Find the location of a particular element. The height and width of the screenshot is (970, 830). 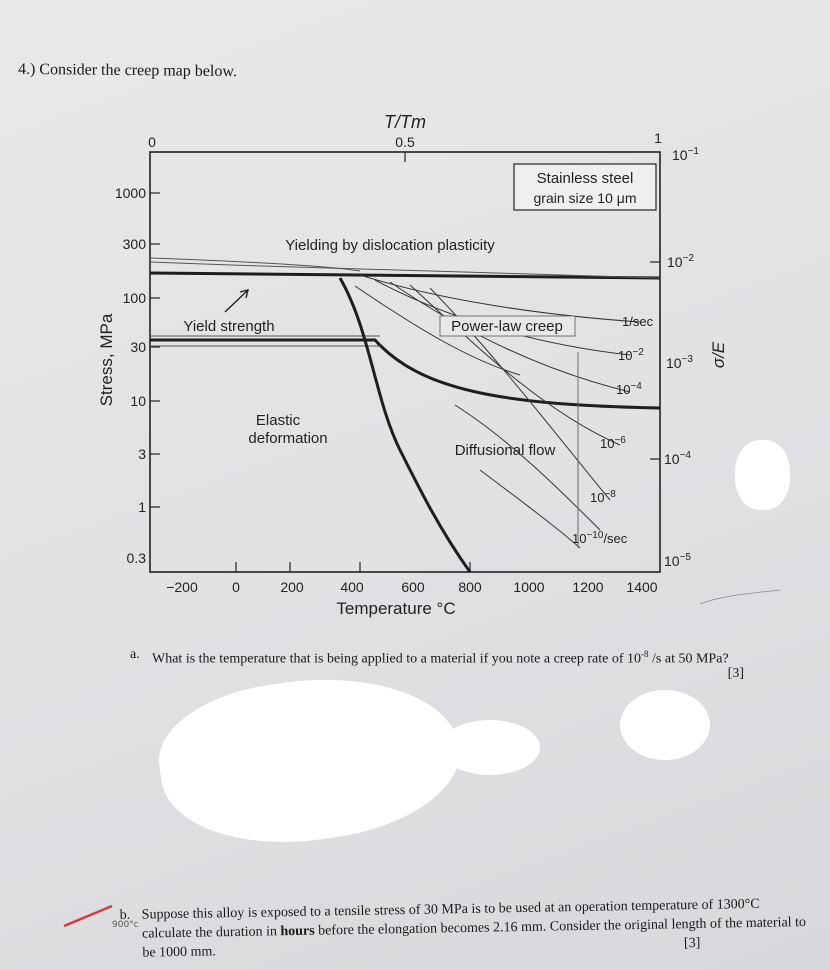

region-elastic-line2: deformation is located at coordinates (287, 438).